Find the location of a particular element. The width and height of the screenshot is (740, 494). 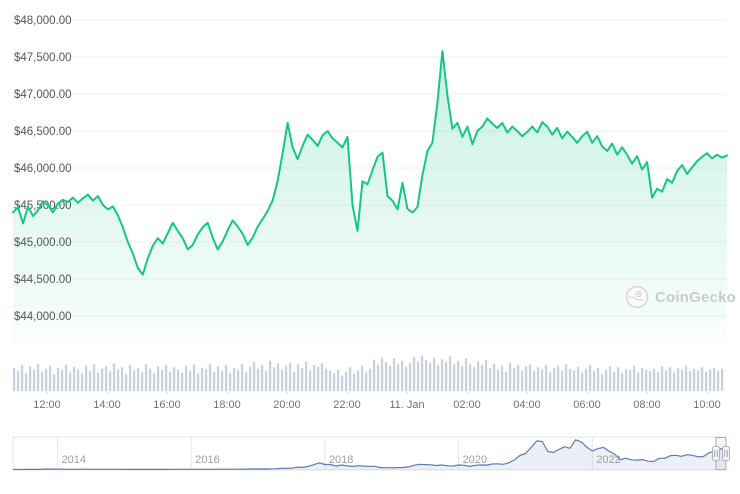

navigator-line is located at coordinates (369, 455).